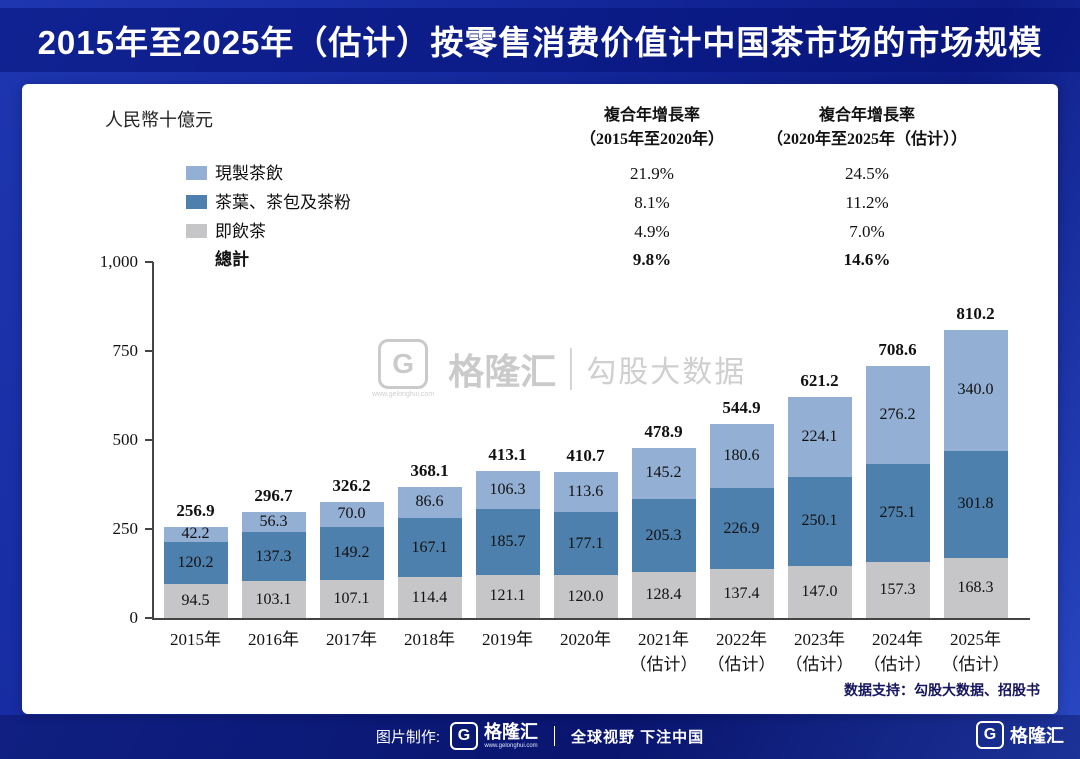  Describe the element at coordinates (942, 690) in the screenshot. I see `data-source-note: 数据支持：勾股大数据、招股书` at that location.